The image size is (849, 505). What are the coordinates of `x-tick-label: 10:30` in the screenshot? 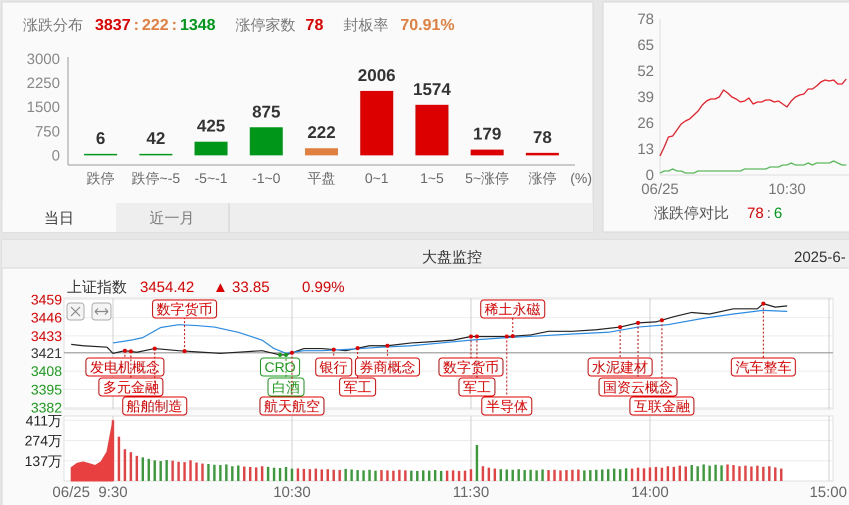 It's located at (787, 189).